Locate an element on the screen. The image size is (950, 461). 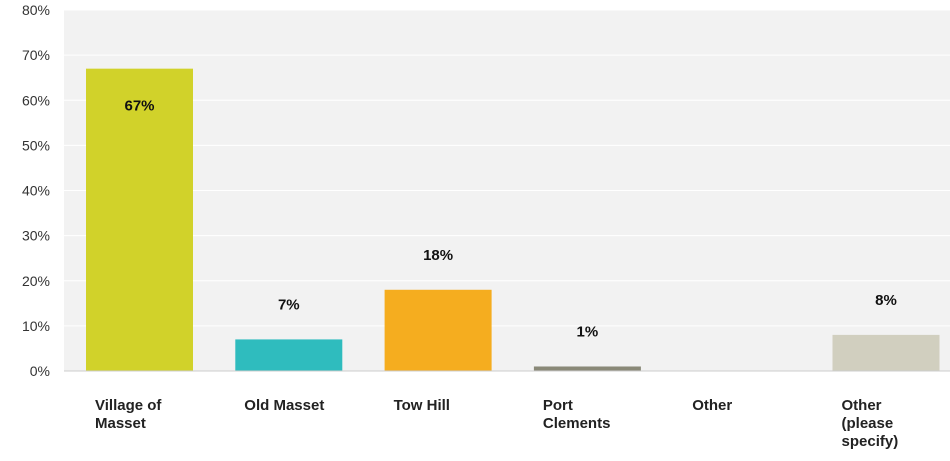
y-tick-label: 10% is located at coordinates (36, 326).